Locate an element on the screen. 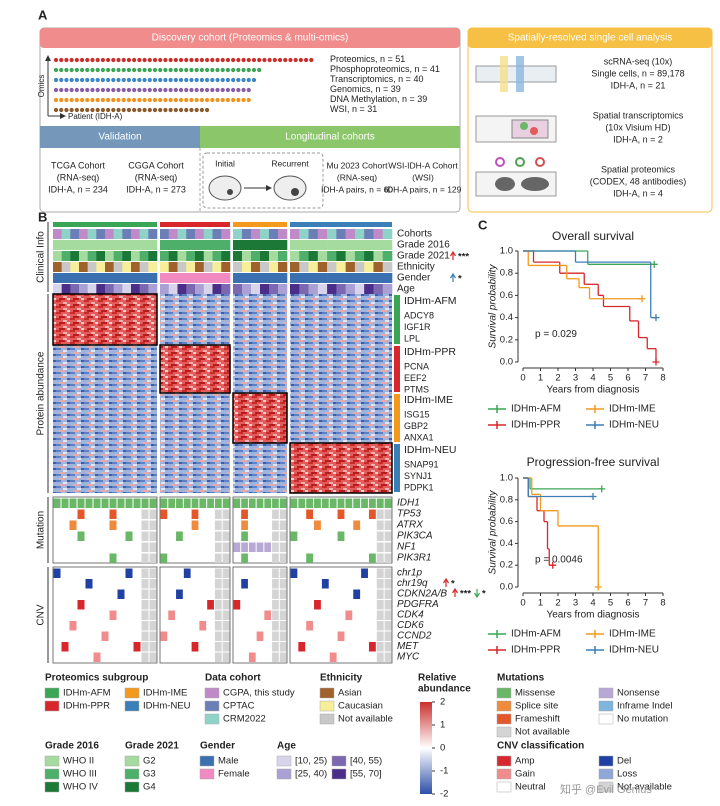  mutation-label: PIK3R1 is located at coordinates (414, 558).